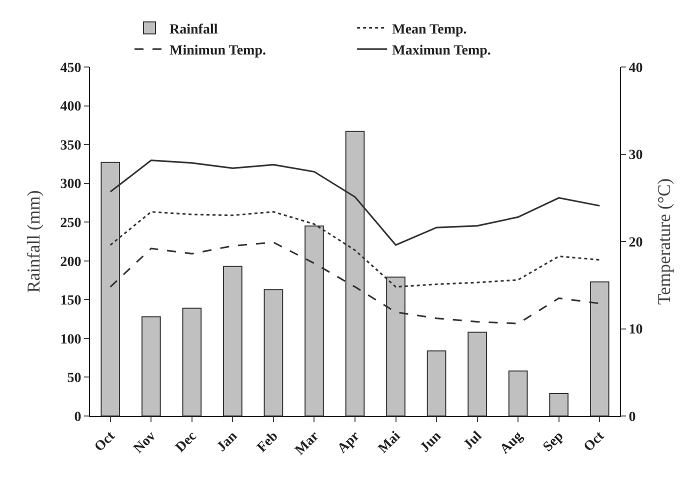 The width and height of the screenshot is (690, 478). Describe the element at coordinates (635, 68) in the screenshot. I see `y2-tick-label: 40` at that location.